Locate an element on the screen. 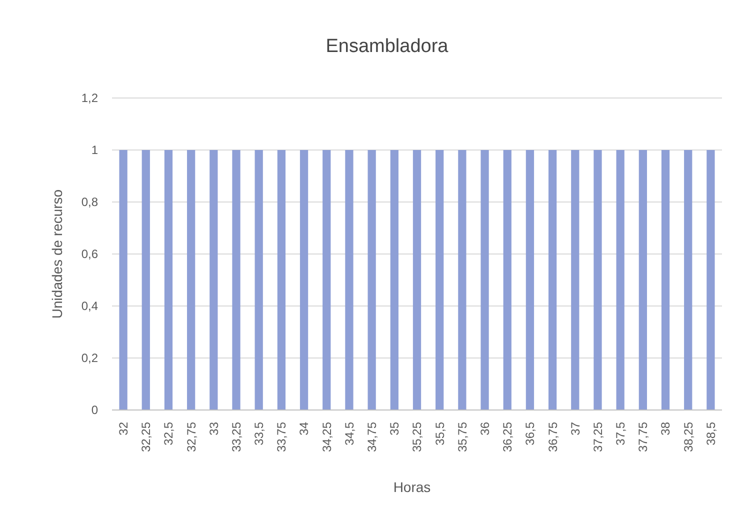 The image size is (742, 528). x-tick-label: 36,75 is located at coordinates (553, 437).